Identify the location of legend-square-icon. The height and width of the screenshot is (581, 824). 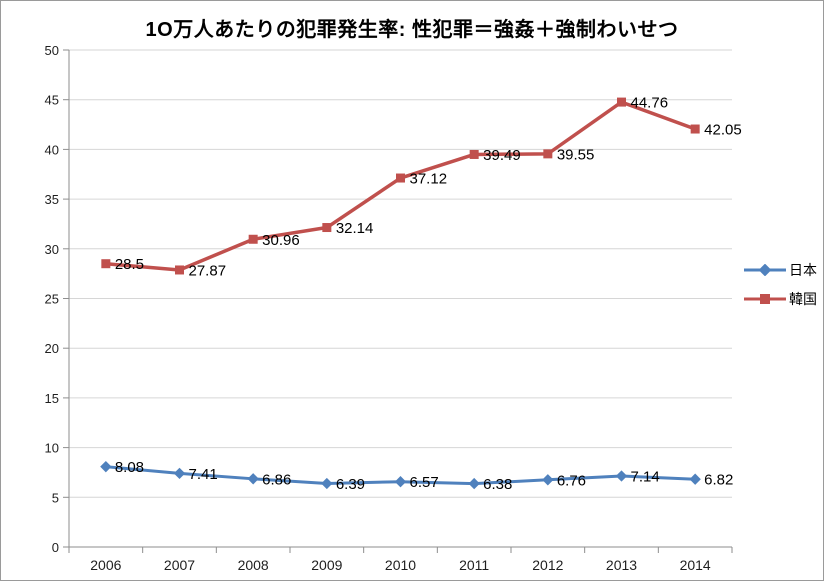
(765, 299).